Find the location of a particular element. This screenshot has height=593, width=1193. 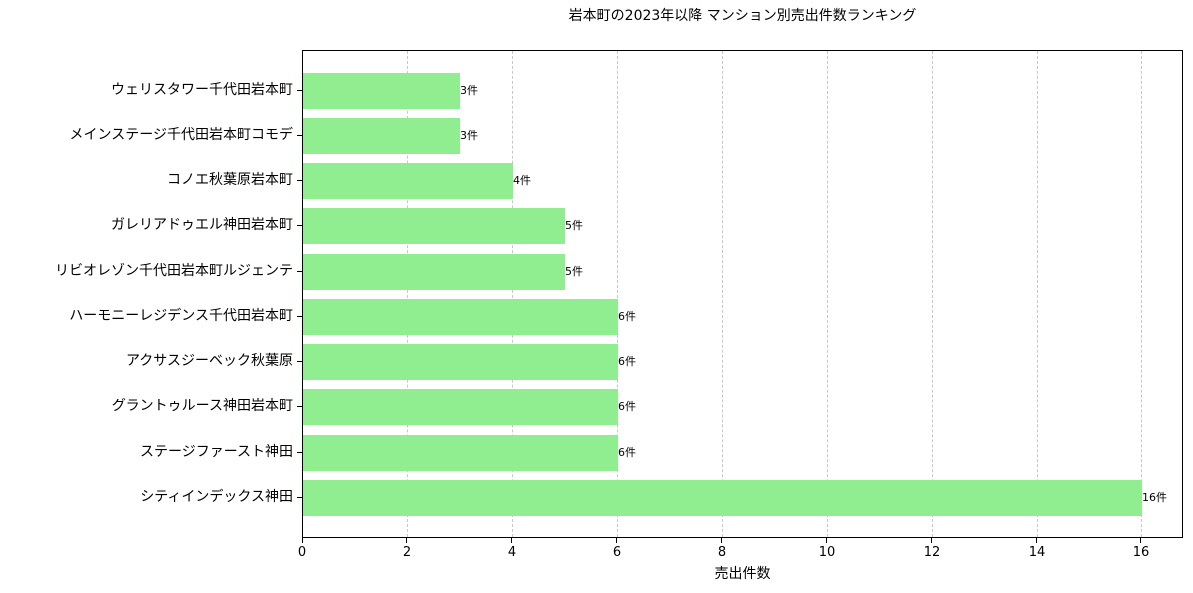

y-tick-label: ガレリアドゥエル神田岩本町 is located at coordinates (202, 225).